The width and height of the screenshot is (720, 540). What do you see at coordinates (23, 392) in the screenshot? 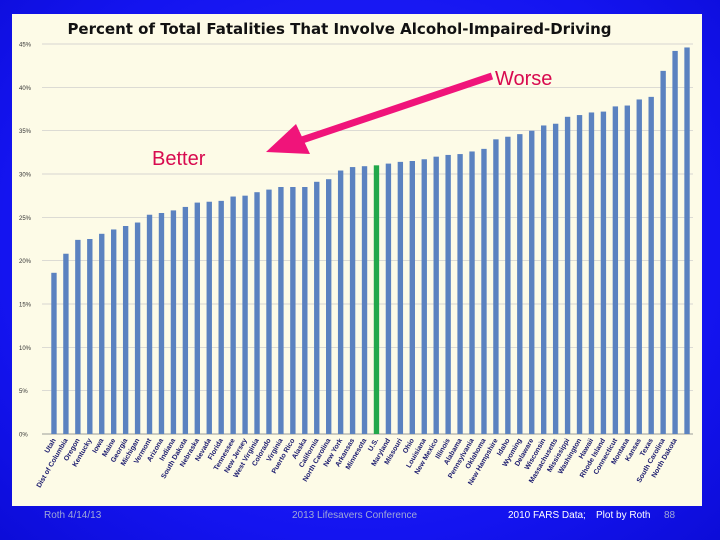
I see `y-tick-label: 5%` at bounding box center [23, 392].